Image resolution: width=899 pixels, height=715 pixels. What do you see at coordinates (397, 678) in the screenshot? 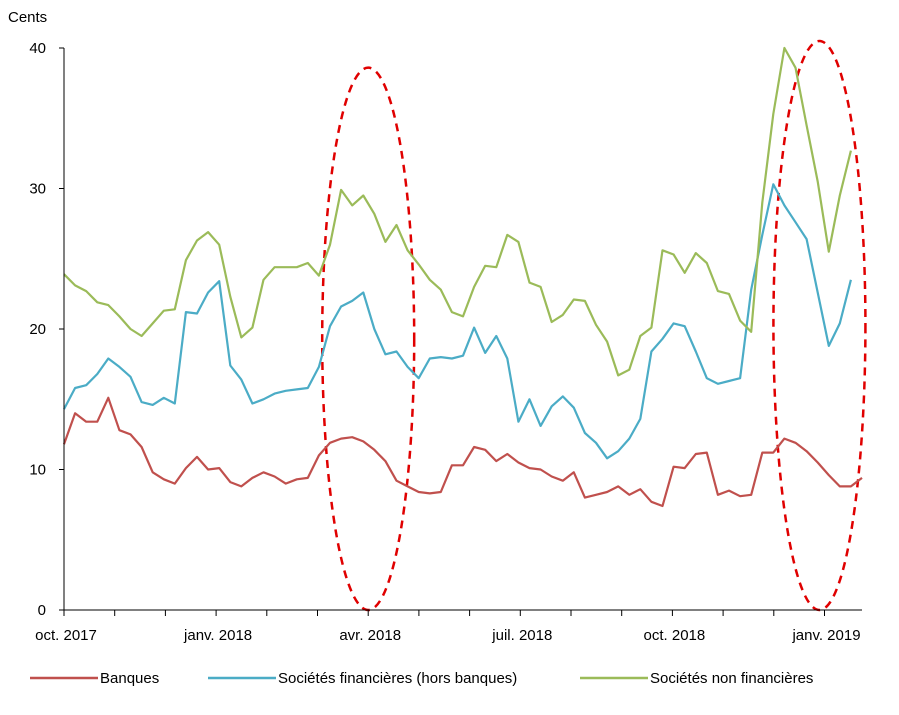
I see `legend-label-1: Sociétés financières (hors banques)` at bounding box center [397, 678].